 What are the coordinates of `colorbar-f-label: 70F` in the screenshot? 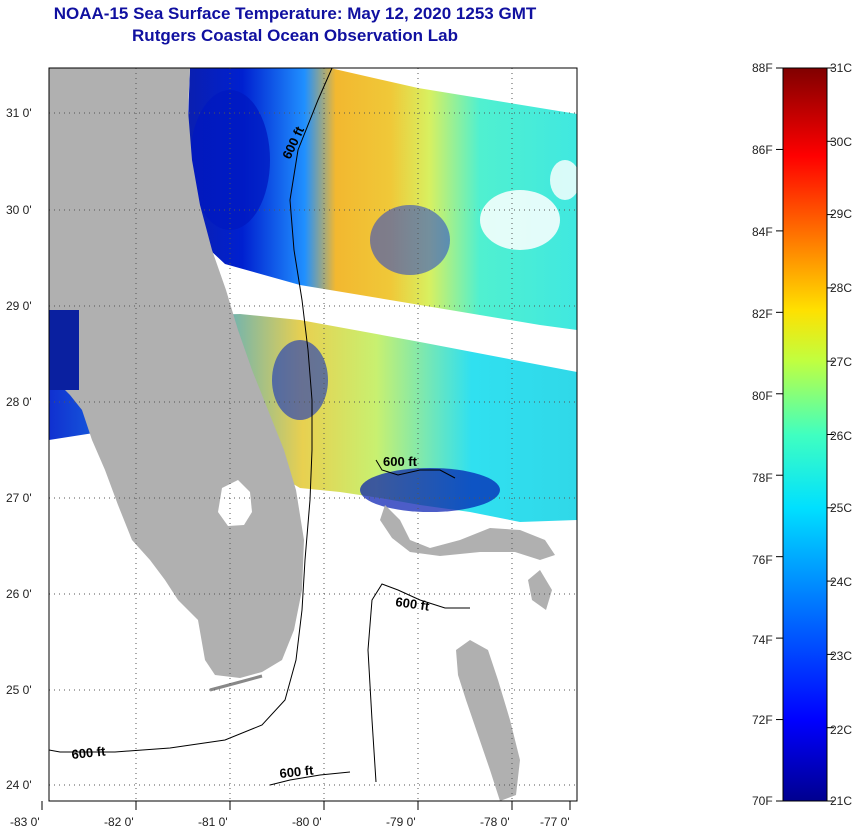 It's located at (762, 801).